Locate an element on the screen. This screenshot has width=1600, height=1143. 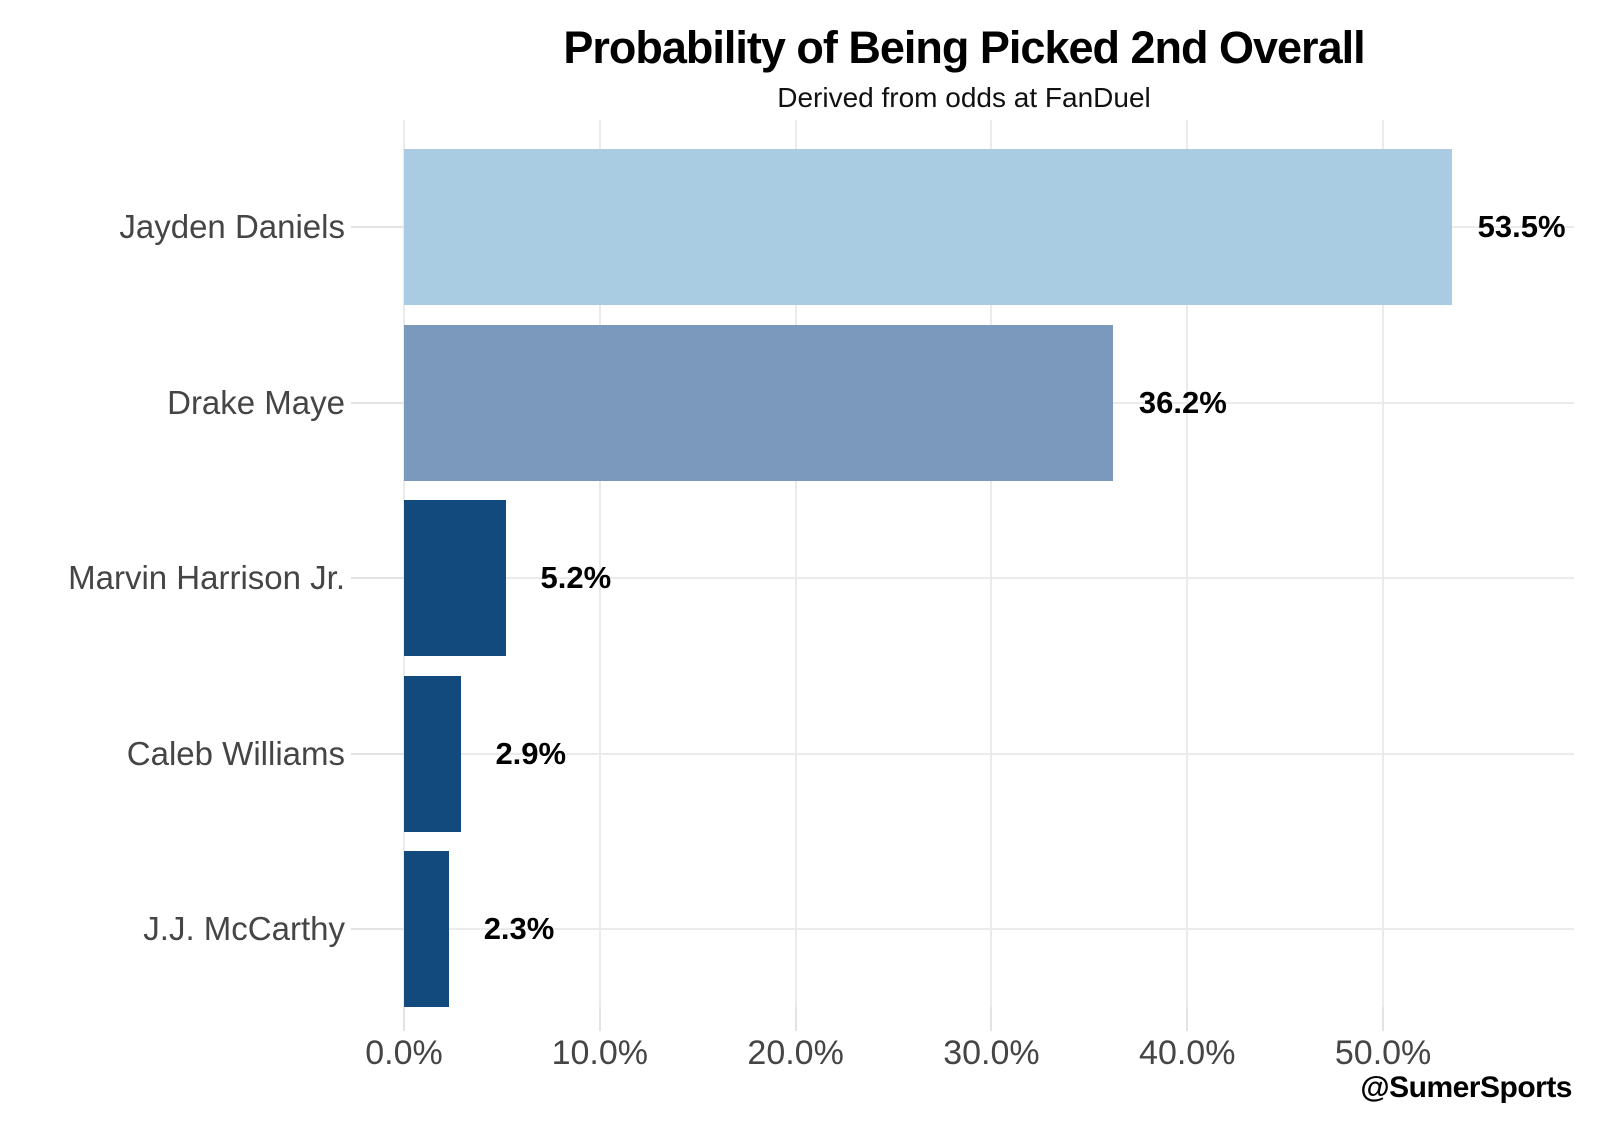
chart-title: Probability of Being Picked 2nd Overall is located at coordinates (964, 47).